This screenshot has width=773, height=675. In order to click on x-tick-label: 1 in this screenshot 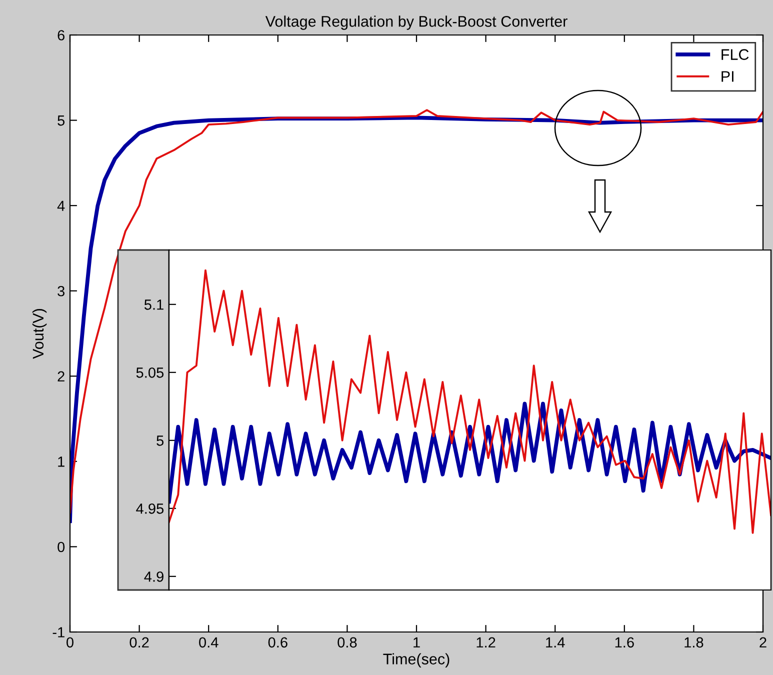, I will do `click(417, 642)`.